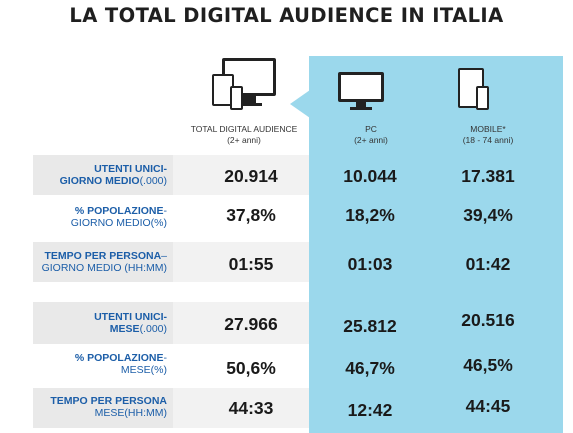  What do you see at coordinates (371, 140) in the screenshot?
I see `column-header-pc-sub: (2+ anni)` at bounding box center [371, 140].